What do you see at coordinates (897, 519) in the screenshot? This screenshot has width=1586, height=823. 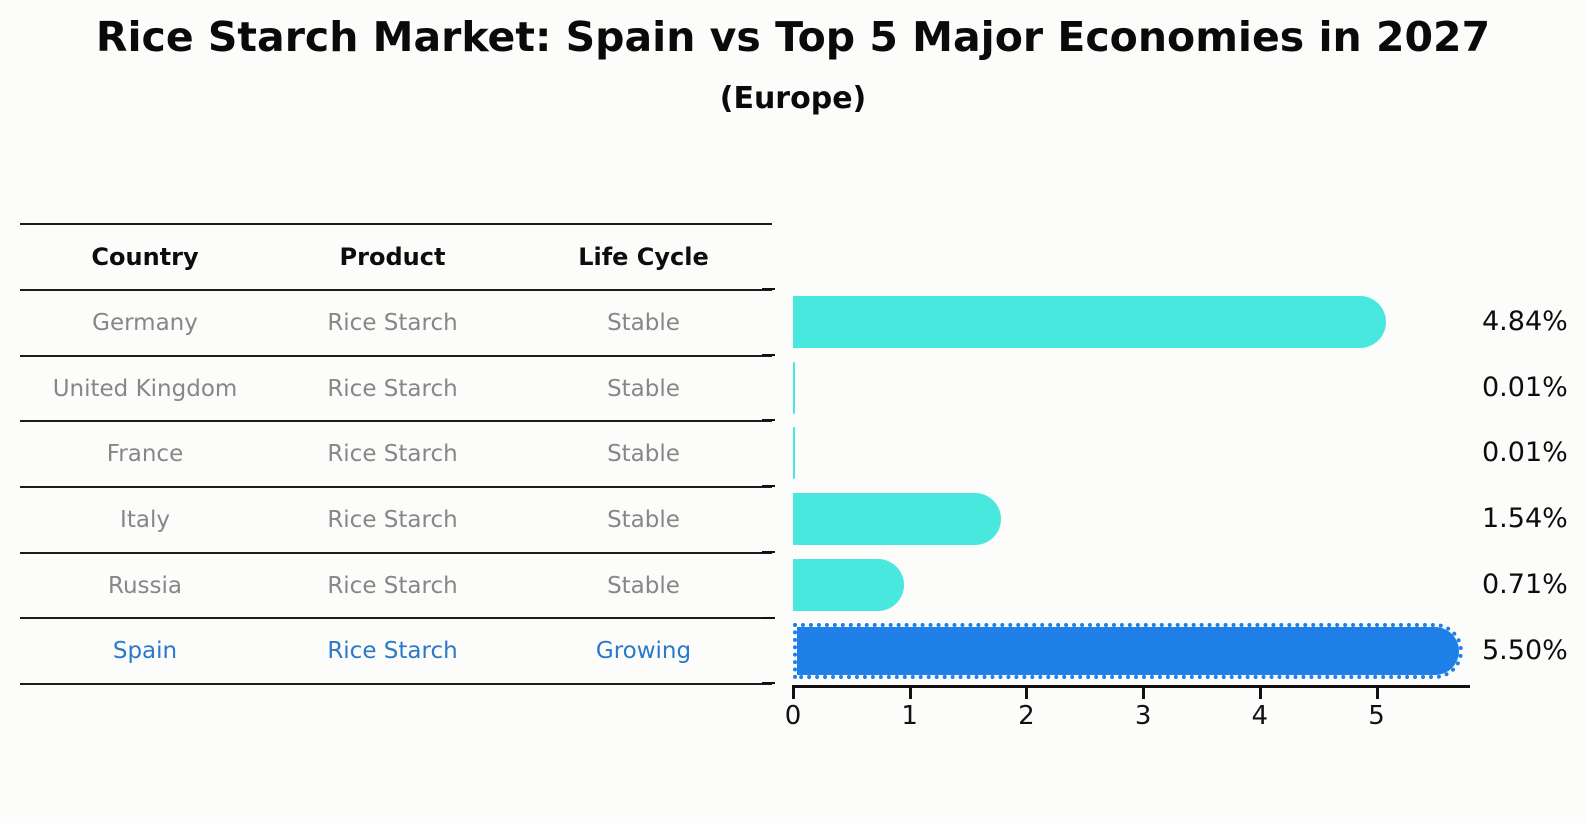 I see `bar-italy` at bounding box center [897, 519].